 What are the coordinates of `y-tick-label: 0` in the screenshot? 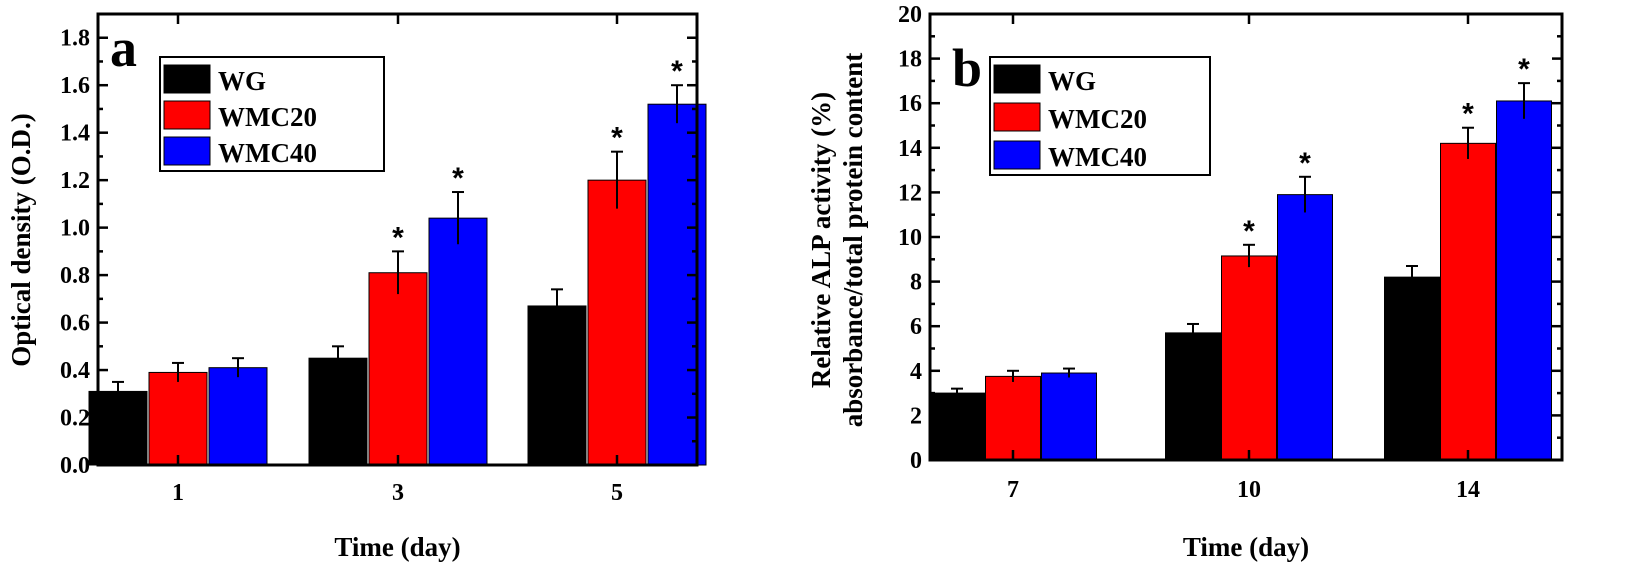 It's located at (916, 461).